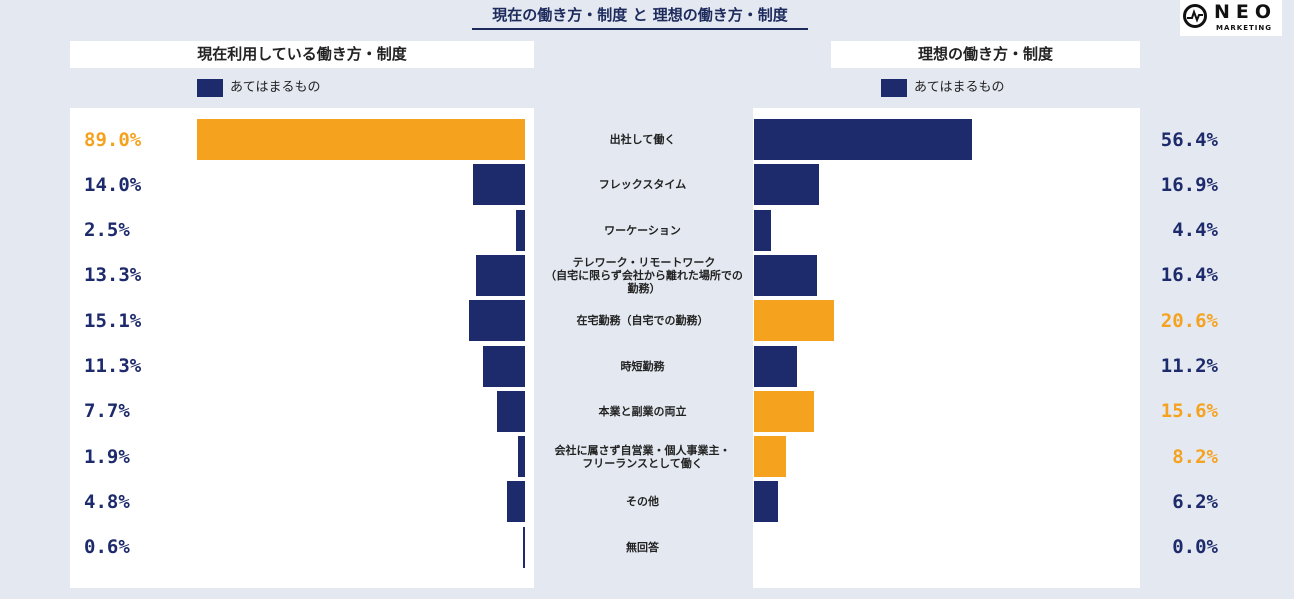 This screenshot has width=1294, height=599. Describe the element at coordinates (1195, 456) in the screenshot. I see `right-value-label: 8.2%` at that location.